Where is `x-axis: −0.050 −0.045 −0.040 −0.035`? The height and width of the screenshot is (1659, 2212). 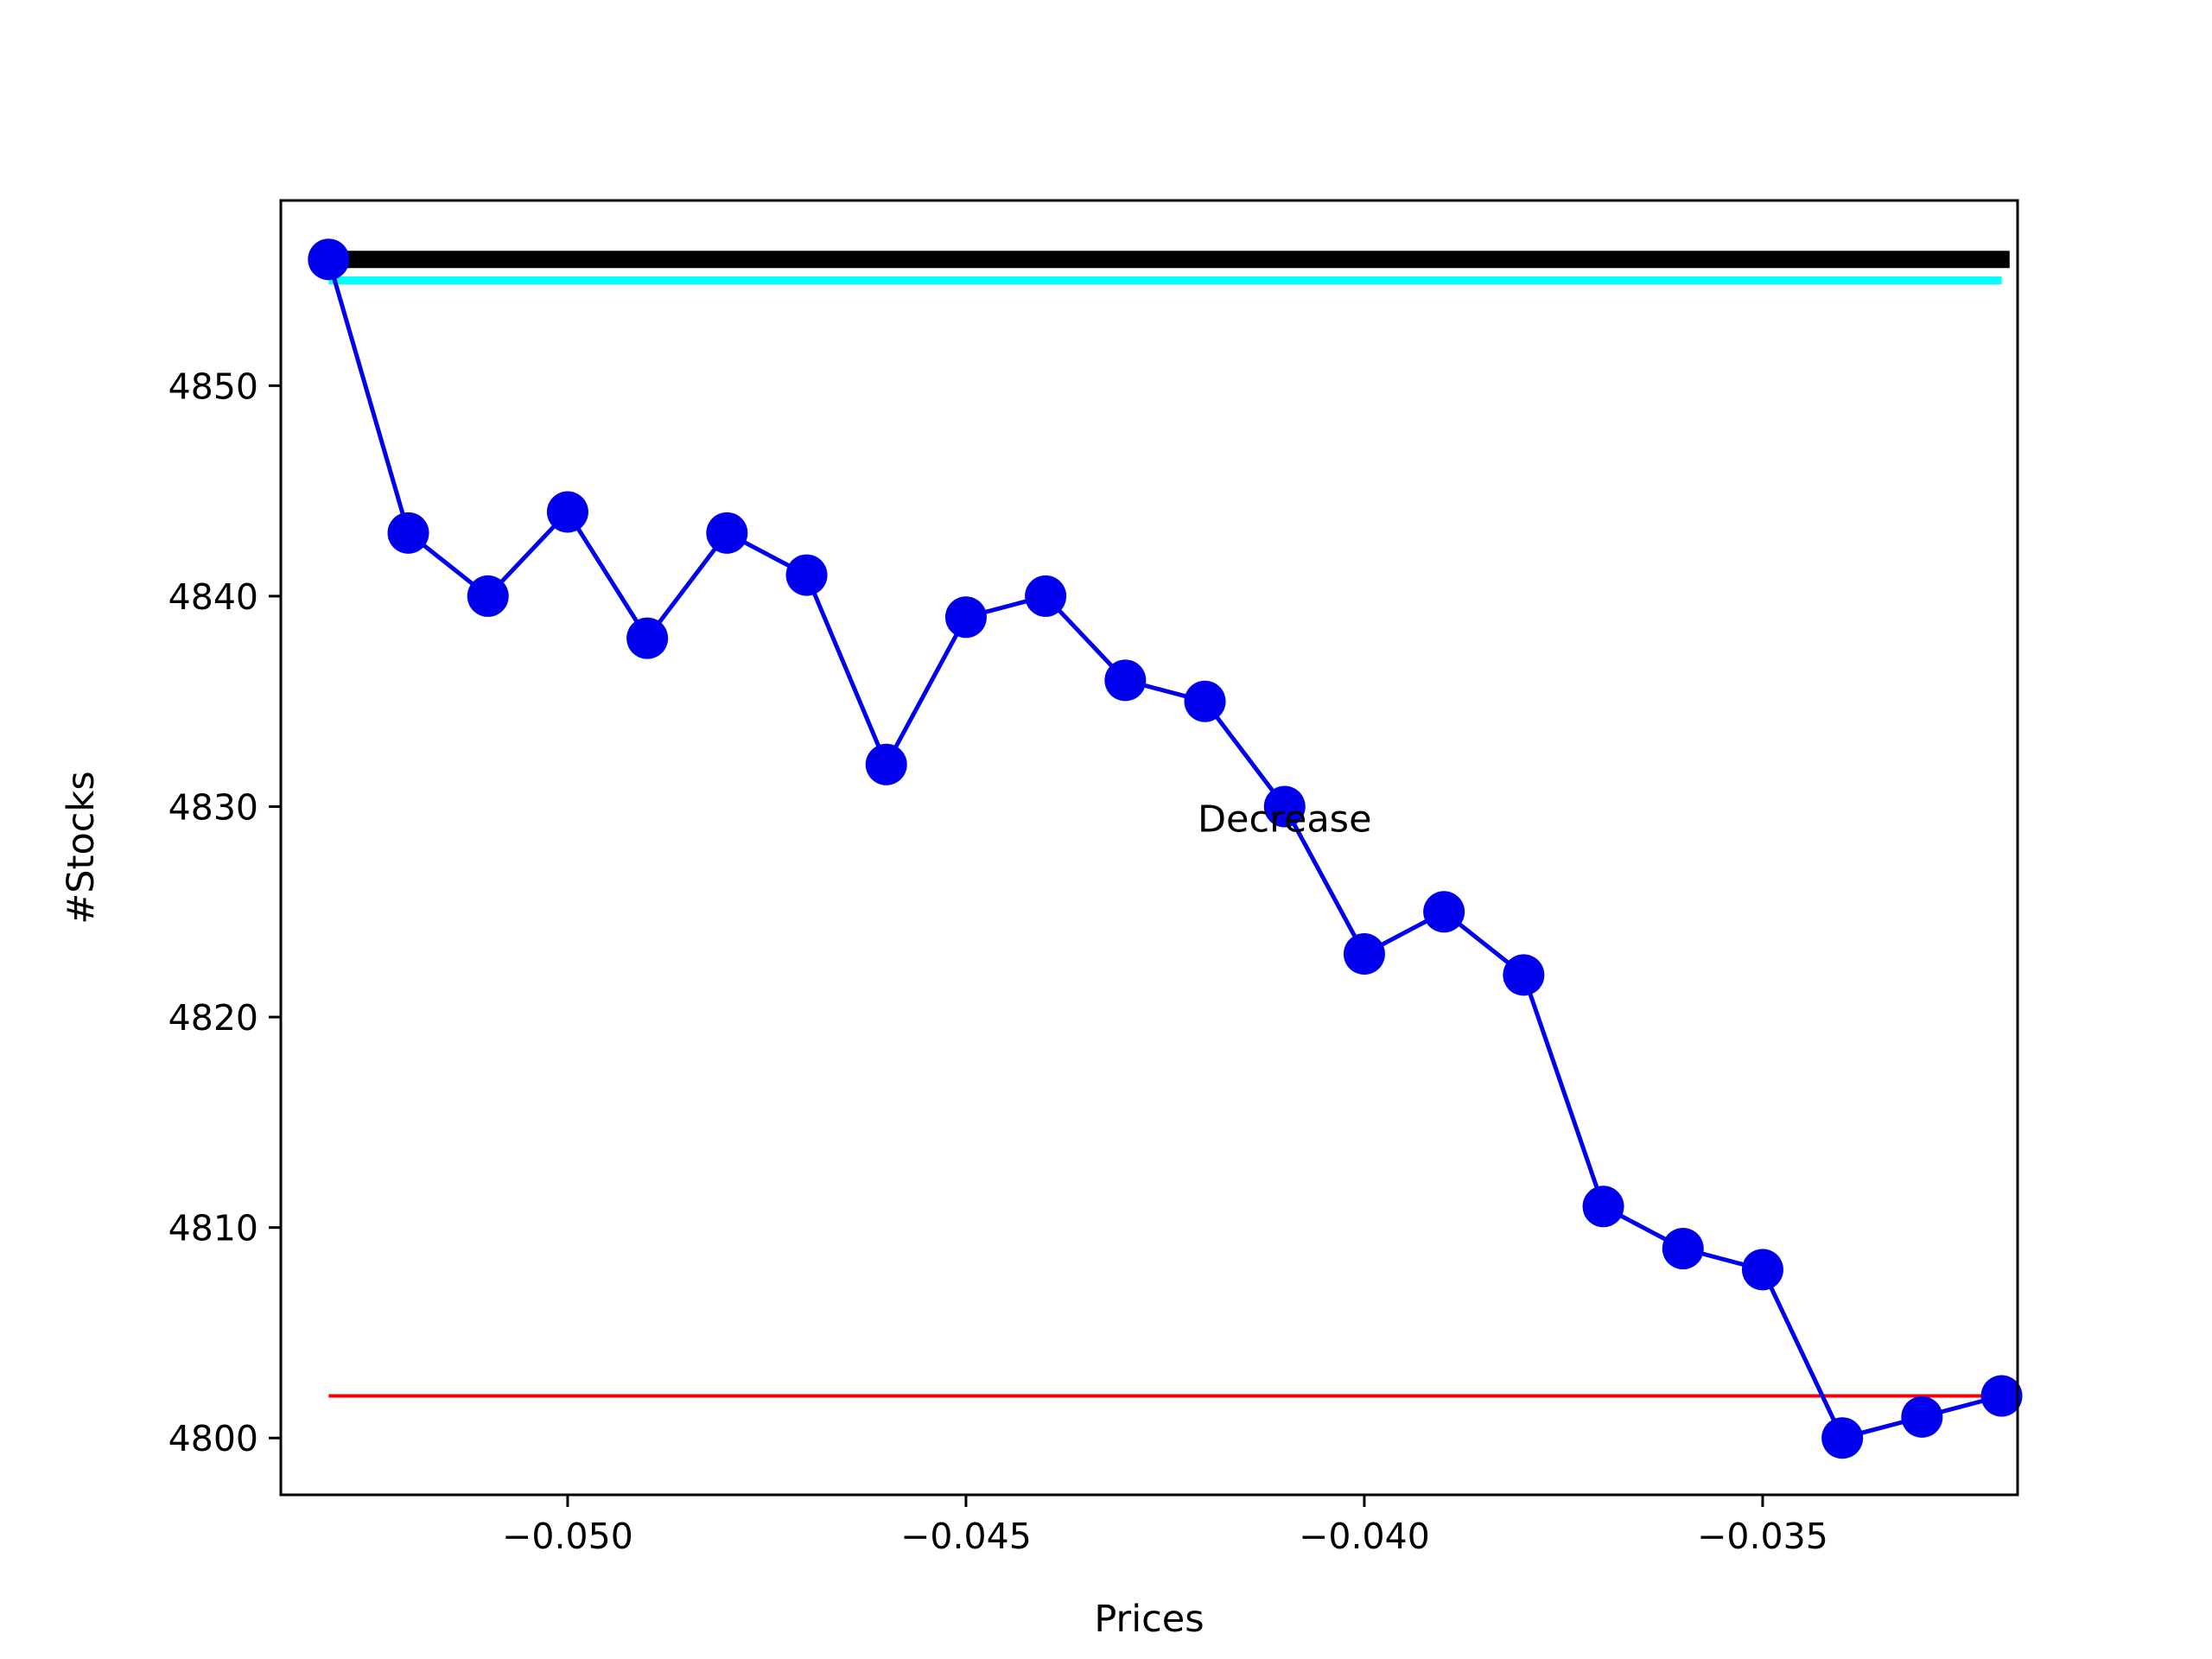 x-axis: −0.050 −0.045 −0.040 −0.035 is located at coordinates (1165, 1526).